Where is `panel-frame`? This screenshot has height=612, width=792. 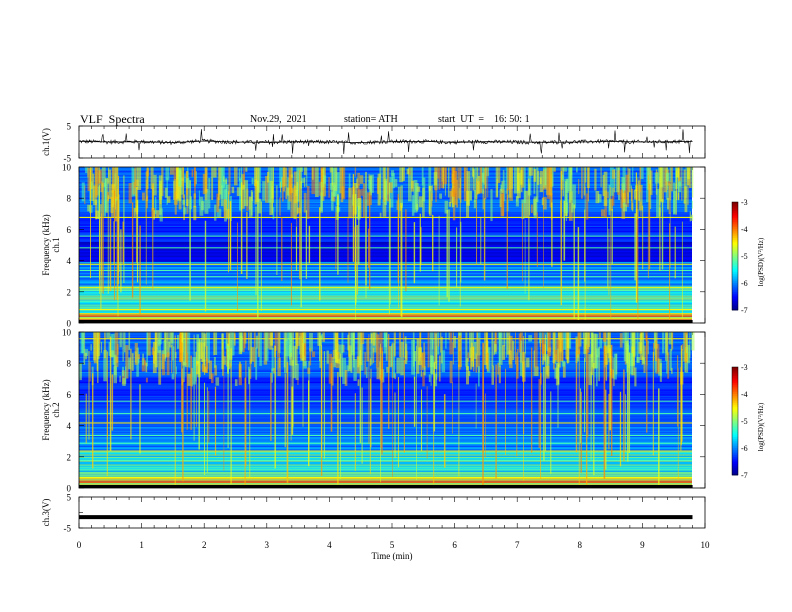
panel-frame is located at coordinates (392, 142).